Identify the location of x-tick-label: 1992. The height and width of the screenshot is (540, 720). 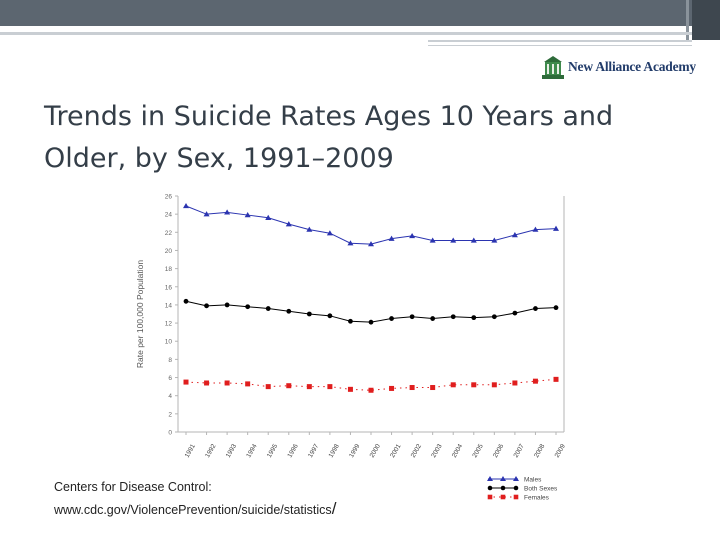
(210, 451).